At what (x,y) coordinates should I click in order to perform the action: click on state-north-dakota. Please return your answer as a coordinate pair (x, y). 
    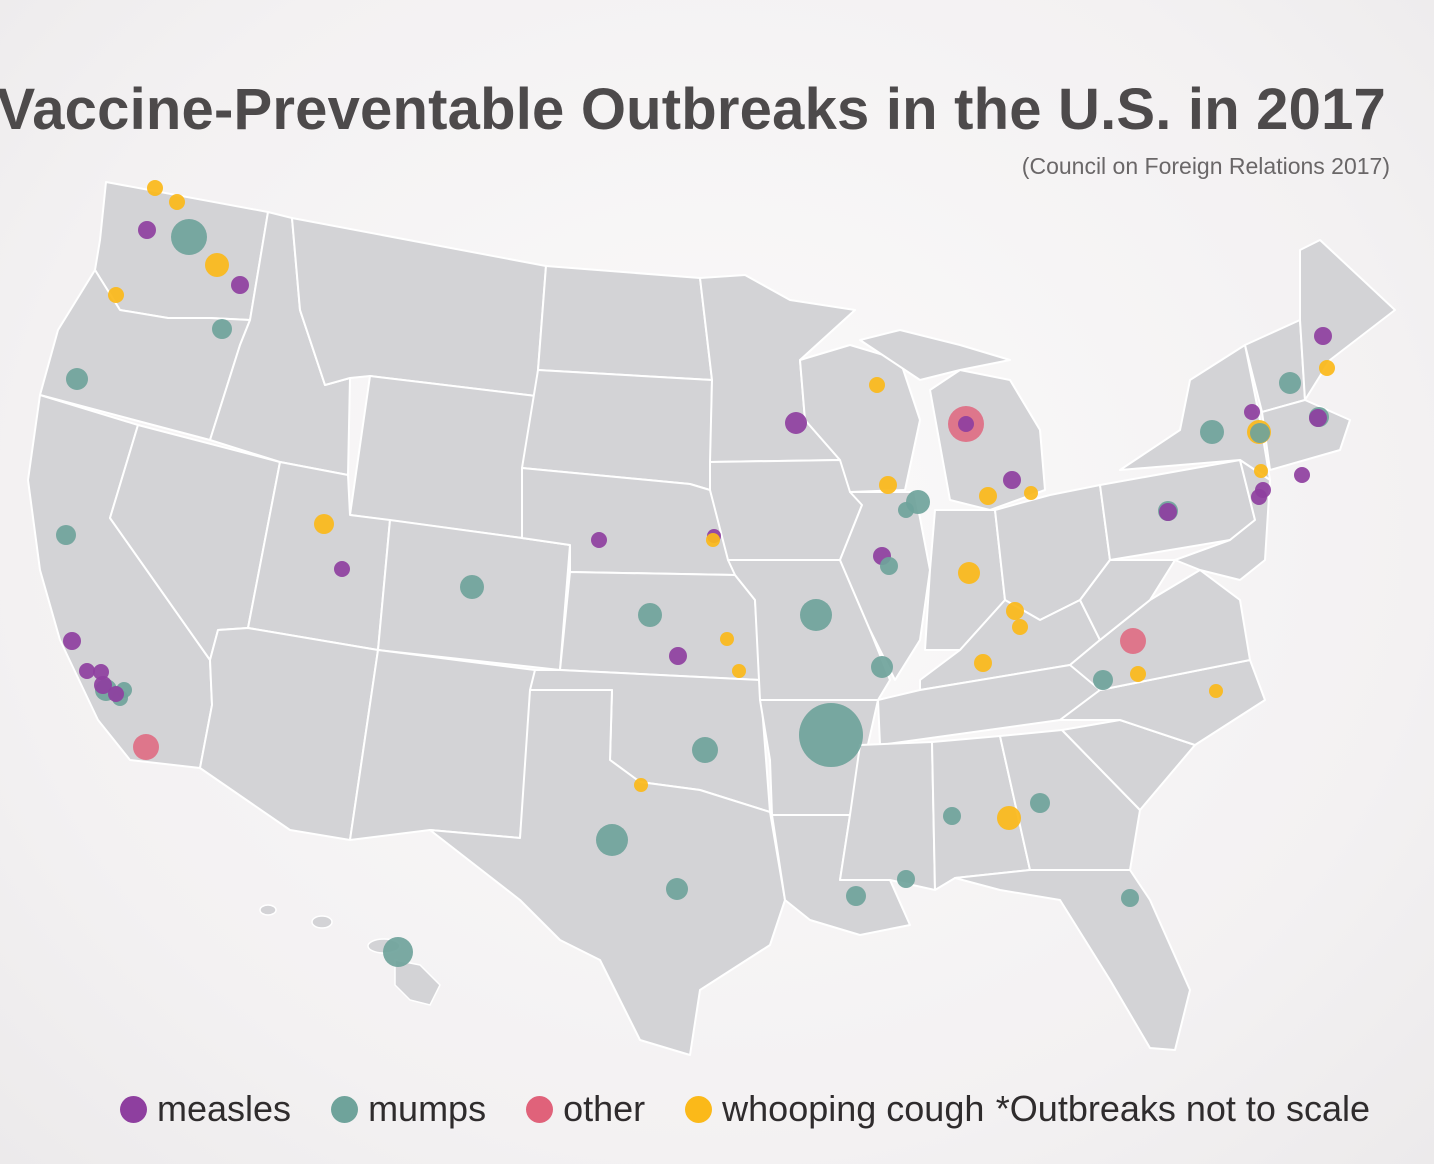
    Looking at the image, I should click on (625, 323).